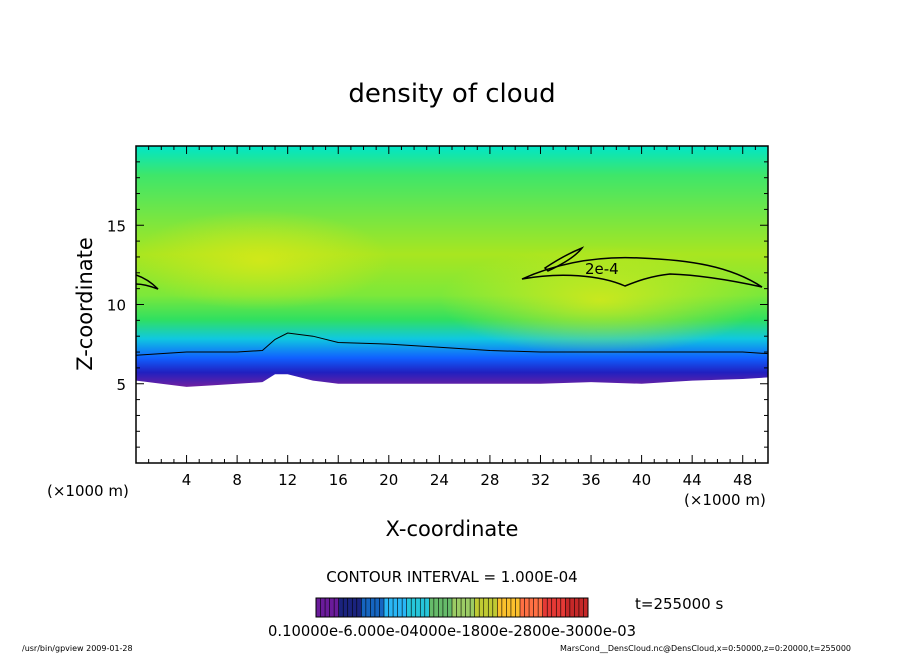  I want to click on contour-line-upper-left, so click(564, 259).